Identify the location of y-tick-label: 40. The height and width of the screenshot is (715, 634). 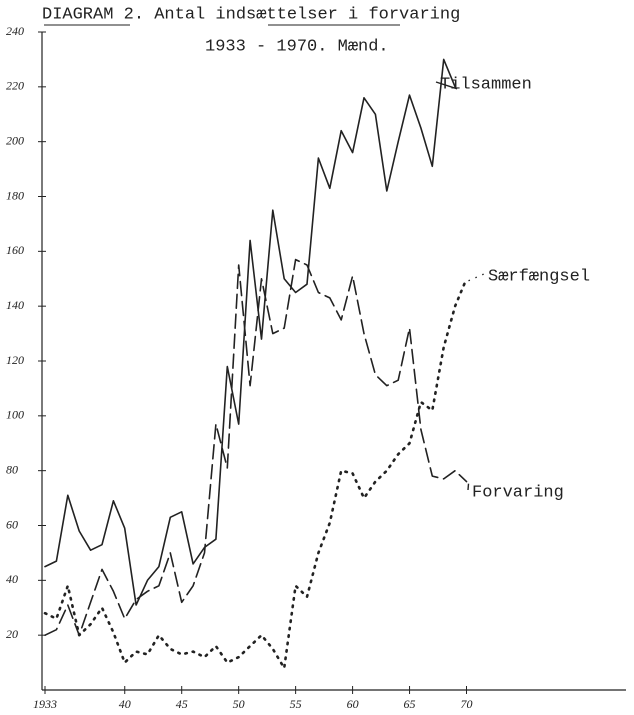
(12, 579).